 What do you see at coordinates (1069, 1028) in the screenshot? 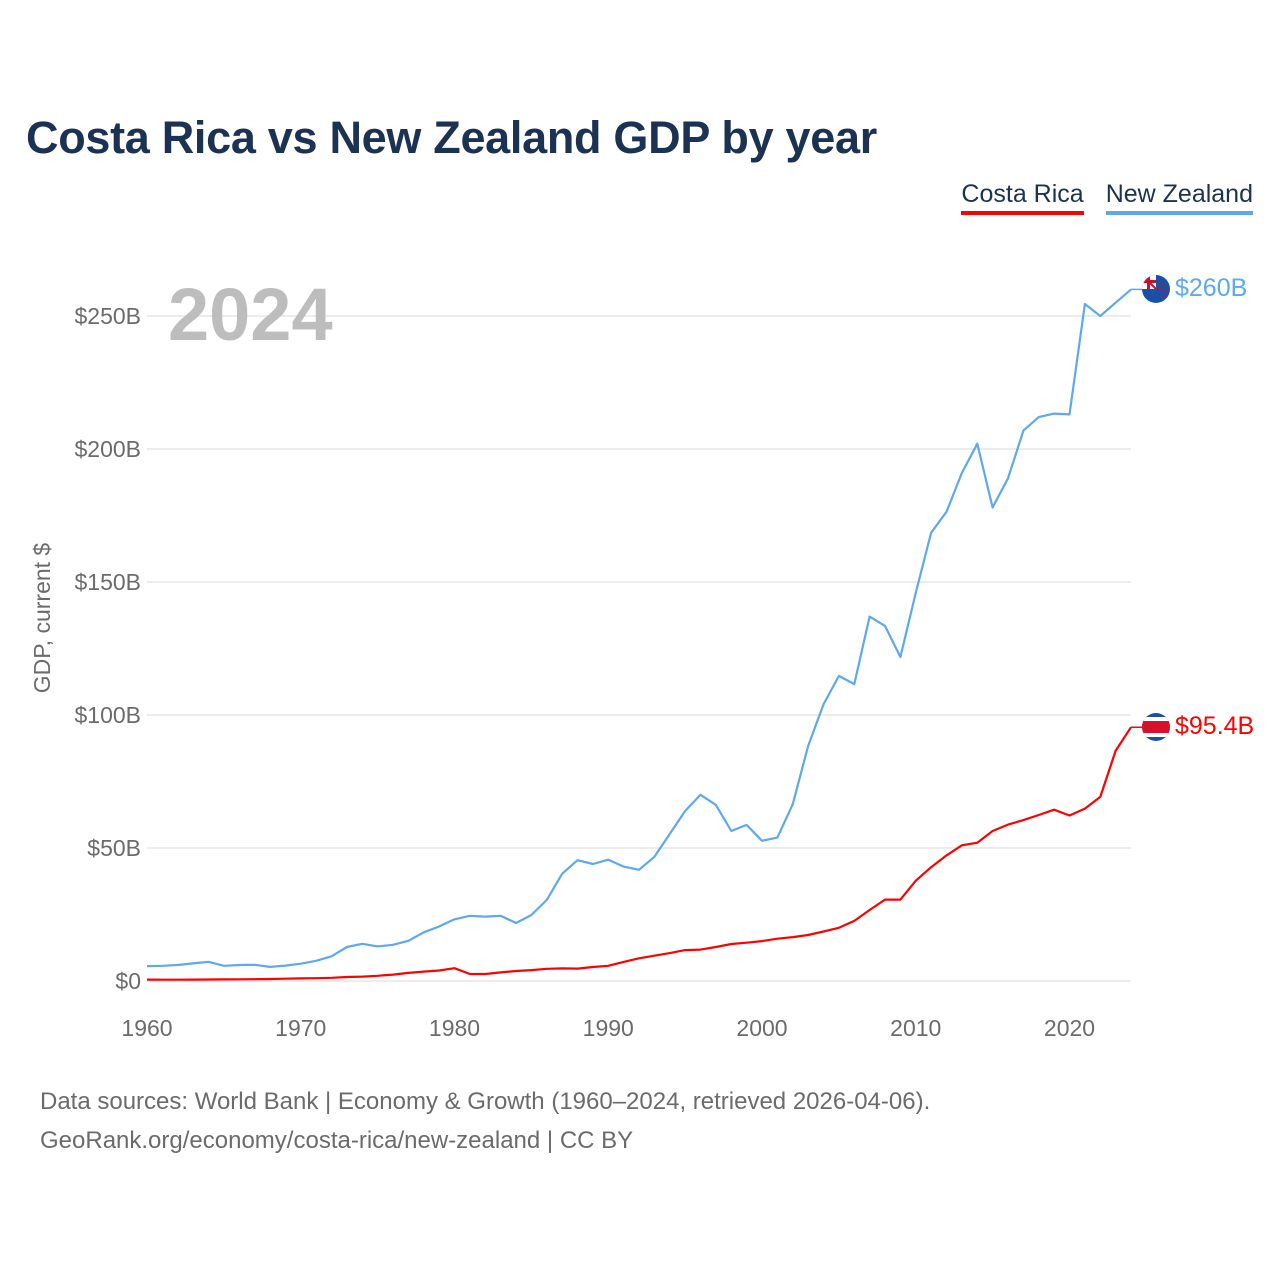
I see `x-tick-label: 2020` at bounding box center [1069, 1028].